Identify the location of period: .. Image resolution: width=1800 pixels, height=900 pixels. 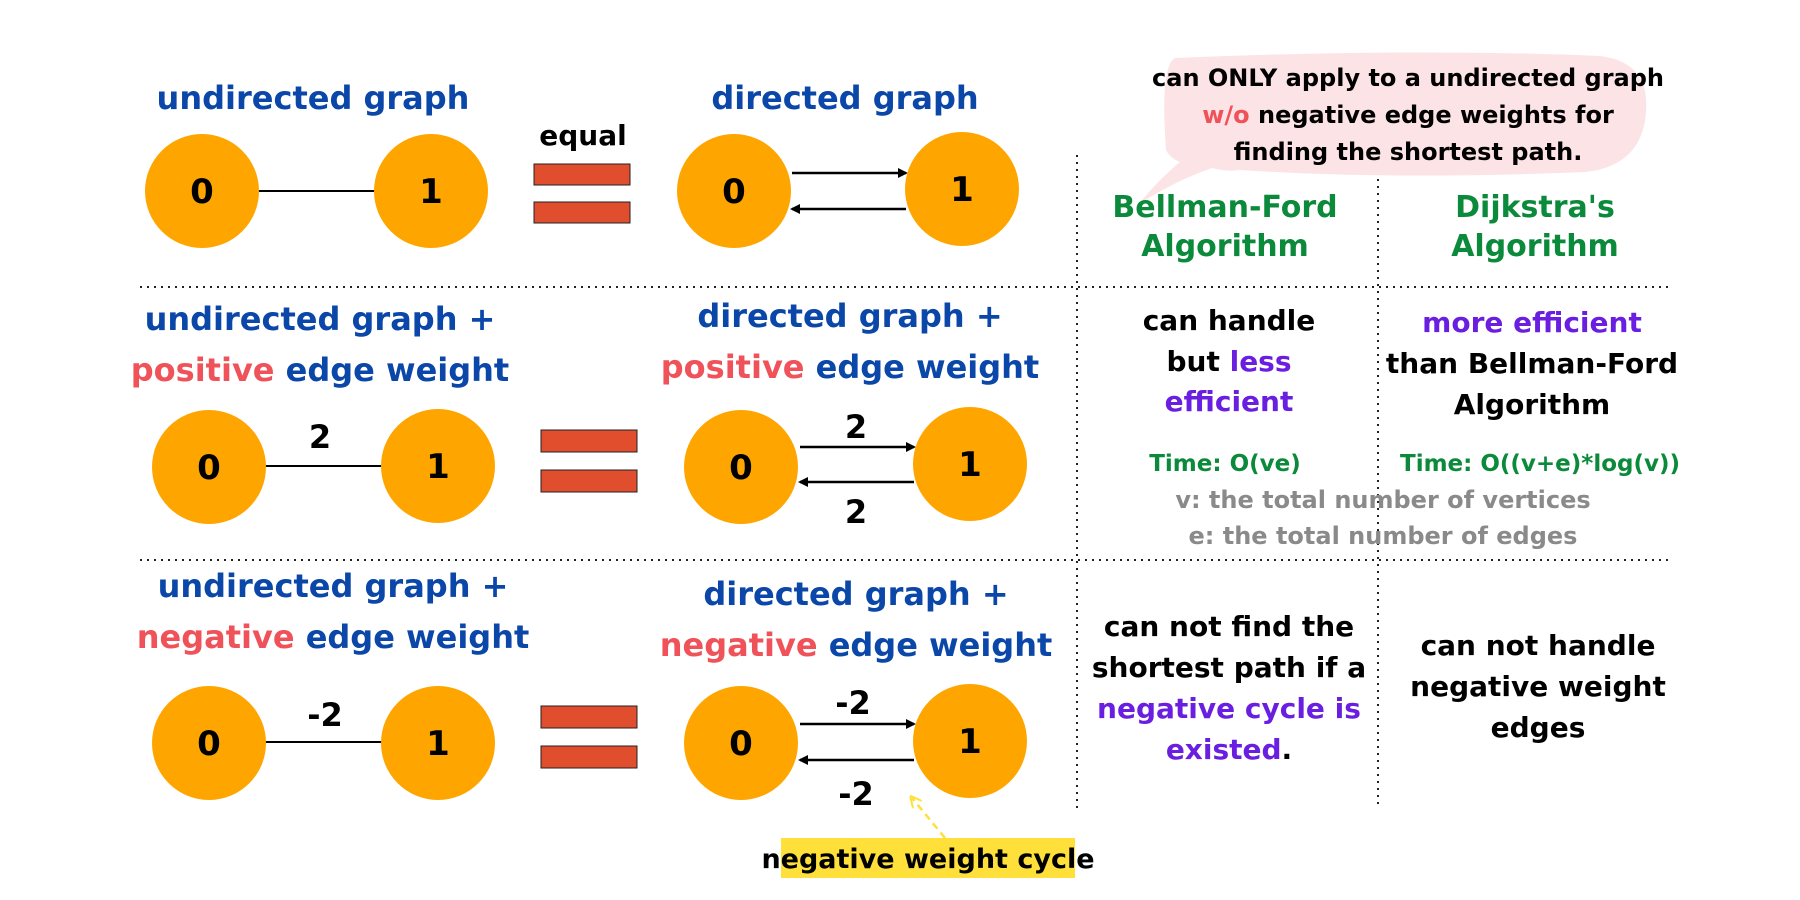
(1287, 749).